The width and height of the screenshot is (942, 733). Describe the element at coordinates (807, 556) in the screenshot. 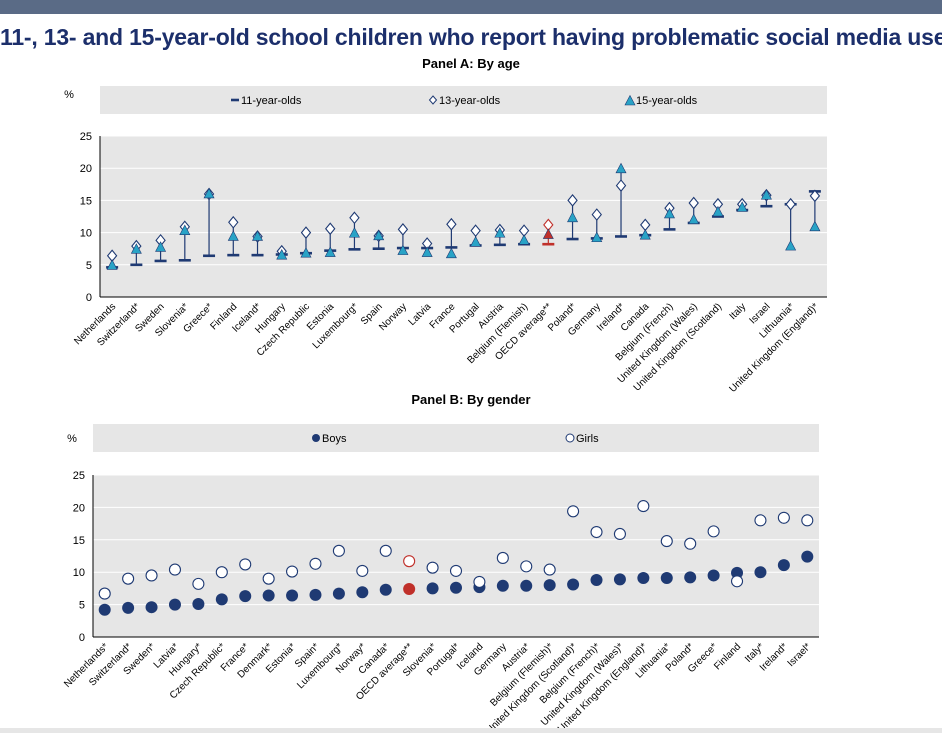

I see `panel-b-point-boys-israel` at that location.